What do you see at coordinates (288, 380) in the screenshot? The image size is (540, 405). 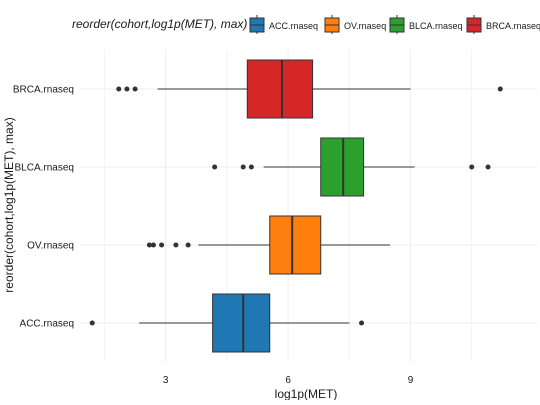 I see `x-tick-label: 6` at bounding box center [288, 380].